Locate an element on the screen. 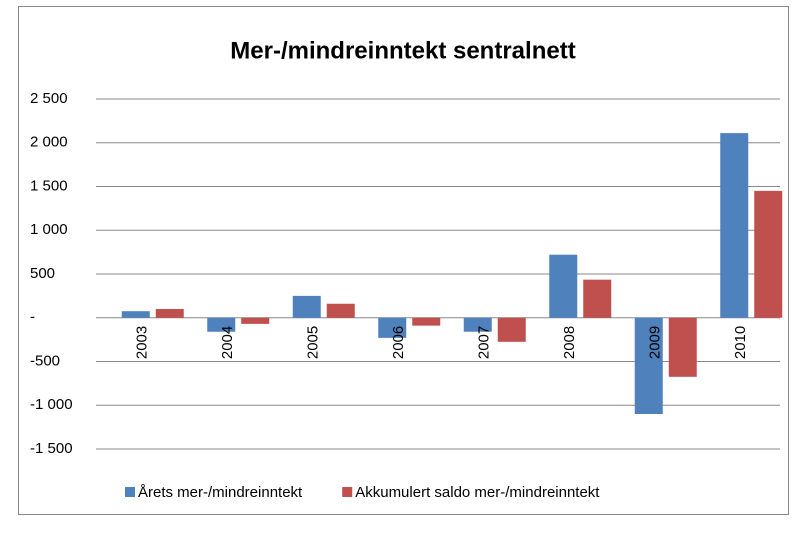 The height and width of the screenshot is (534, 808). y-tick-label: 2 000 is located at coordinates (49, 142).